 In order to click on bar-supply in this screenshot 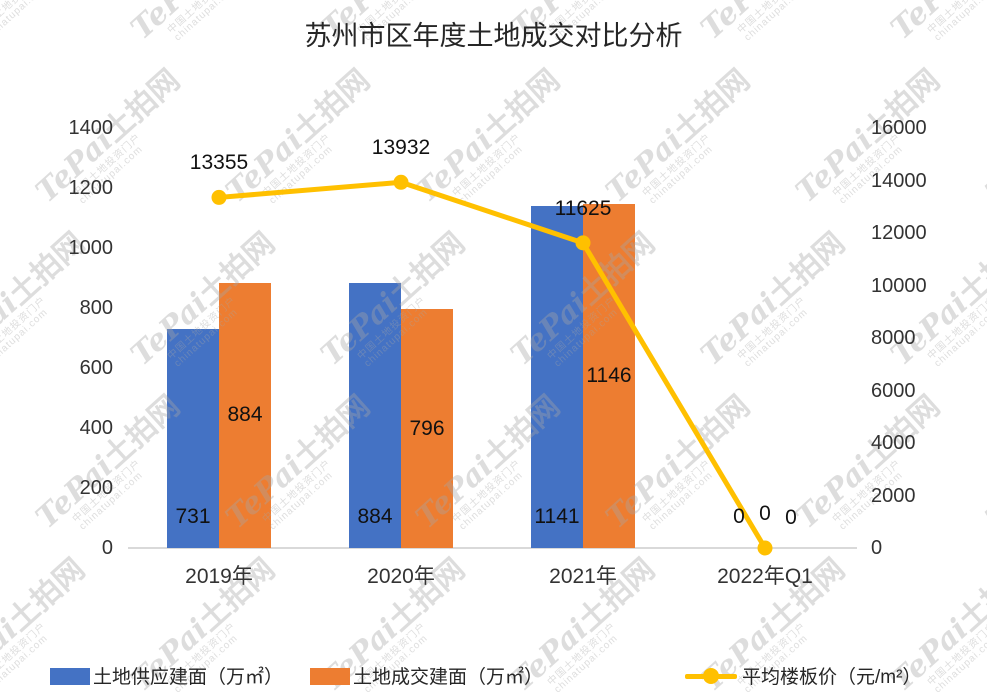, I will do `click(193, 438)`.